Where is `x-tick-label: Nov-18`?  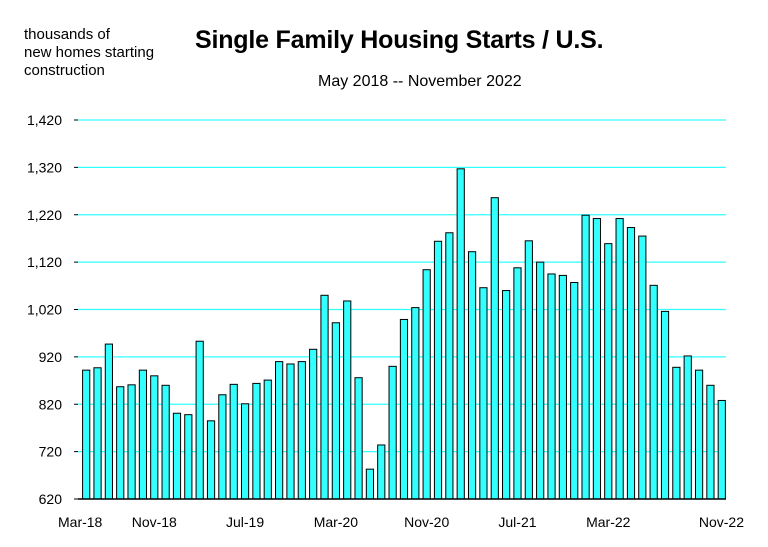
x-tick-label: Nov-18 is located at coordinates (154, 522).